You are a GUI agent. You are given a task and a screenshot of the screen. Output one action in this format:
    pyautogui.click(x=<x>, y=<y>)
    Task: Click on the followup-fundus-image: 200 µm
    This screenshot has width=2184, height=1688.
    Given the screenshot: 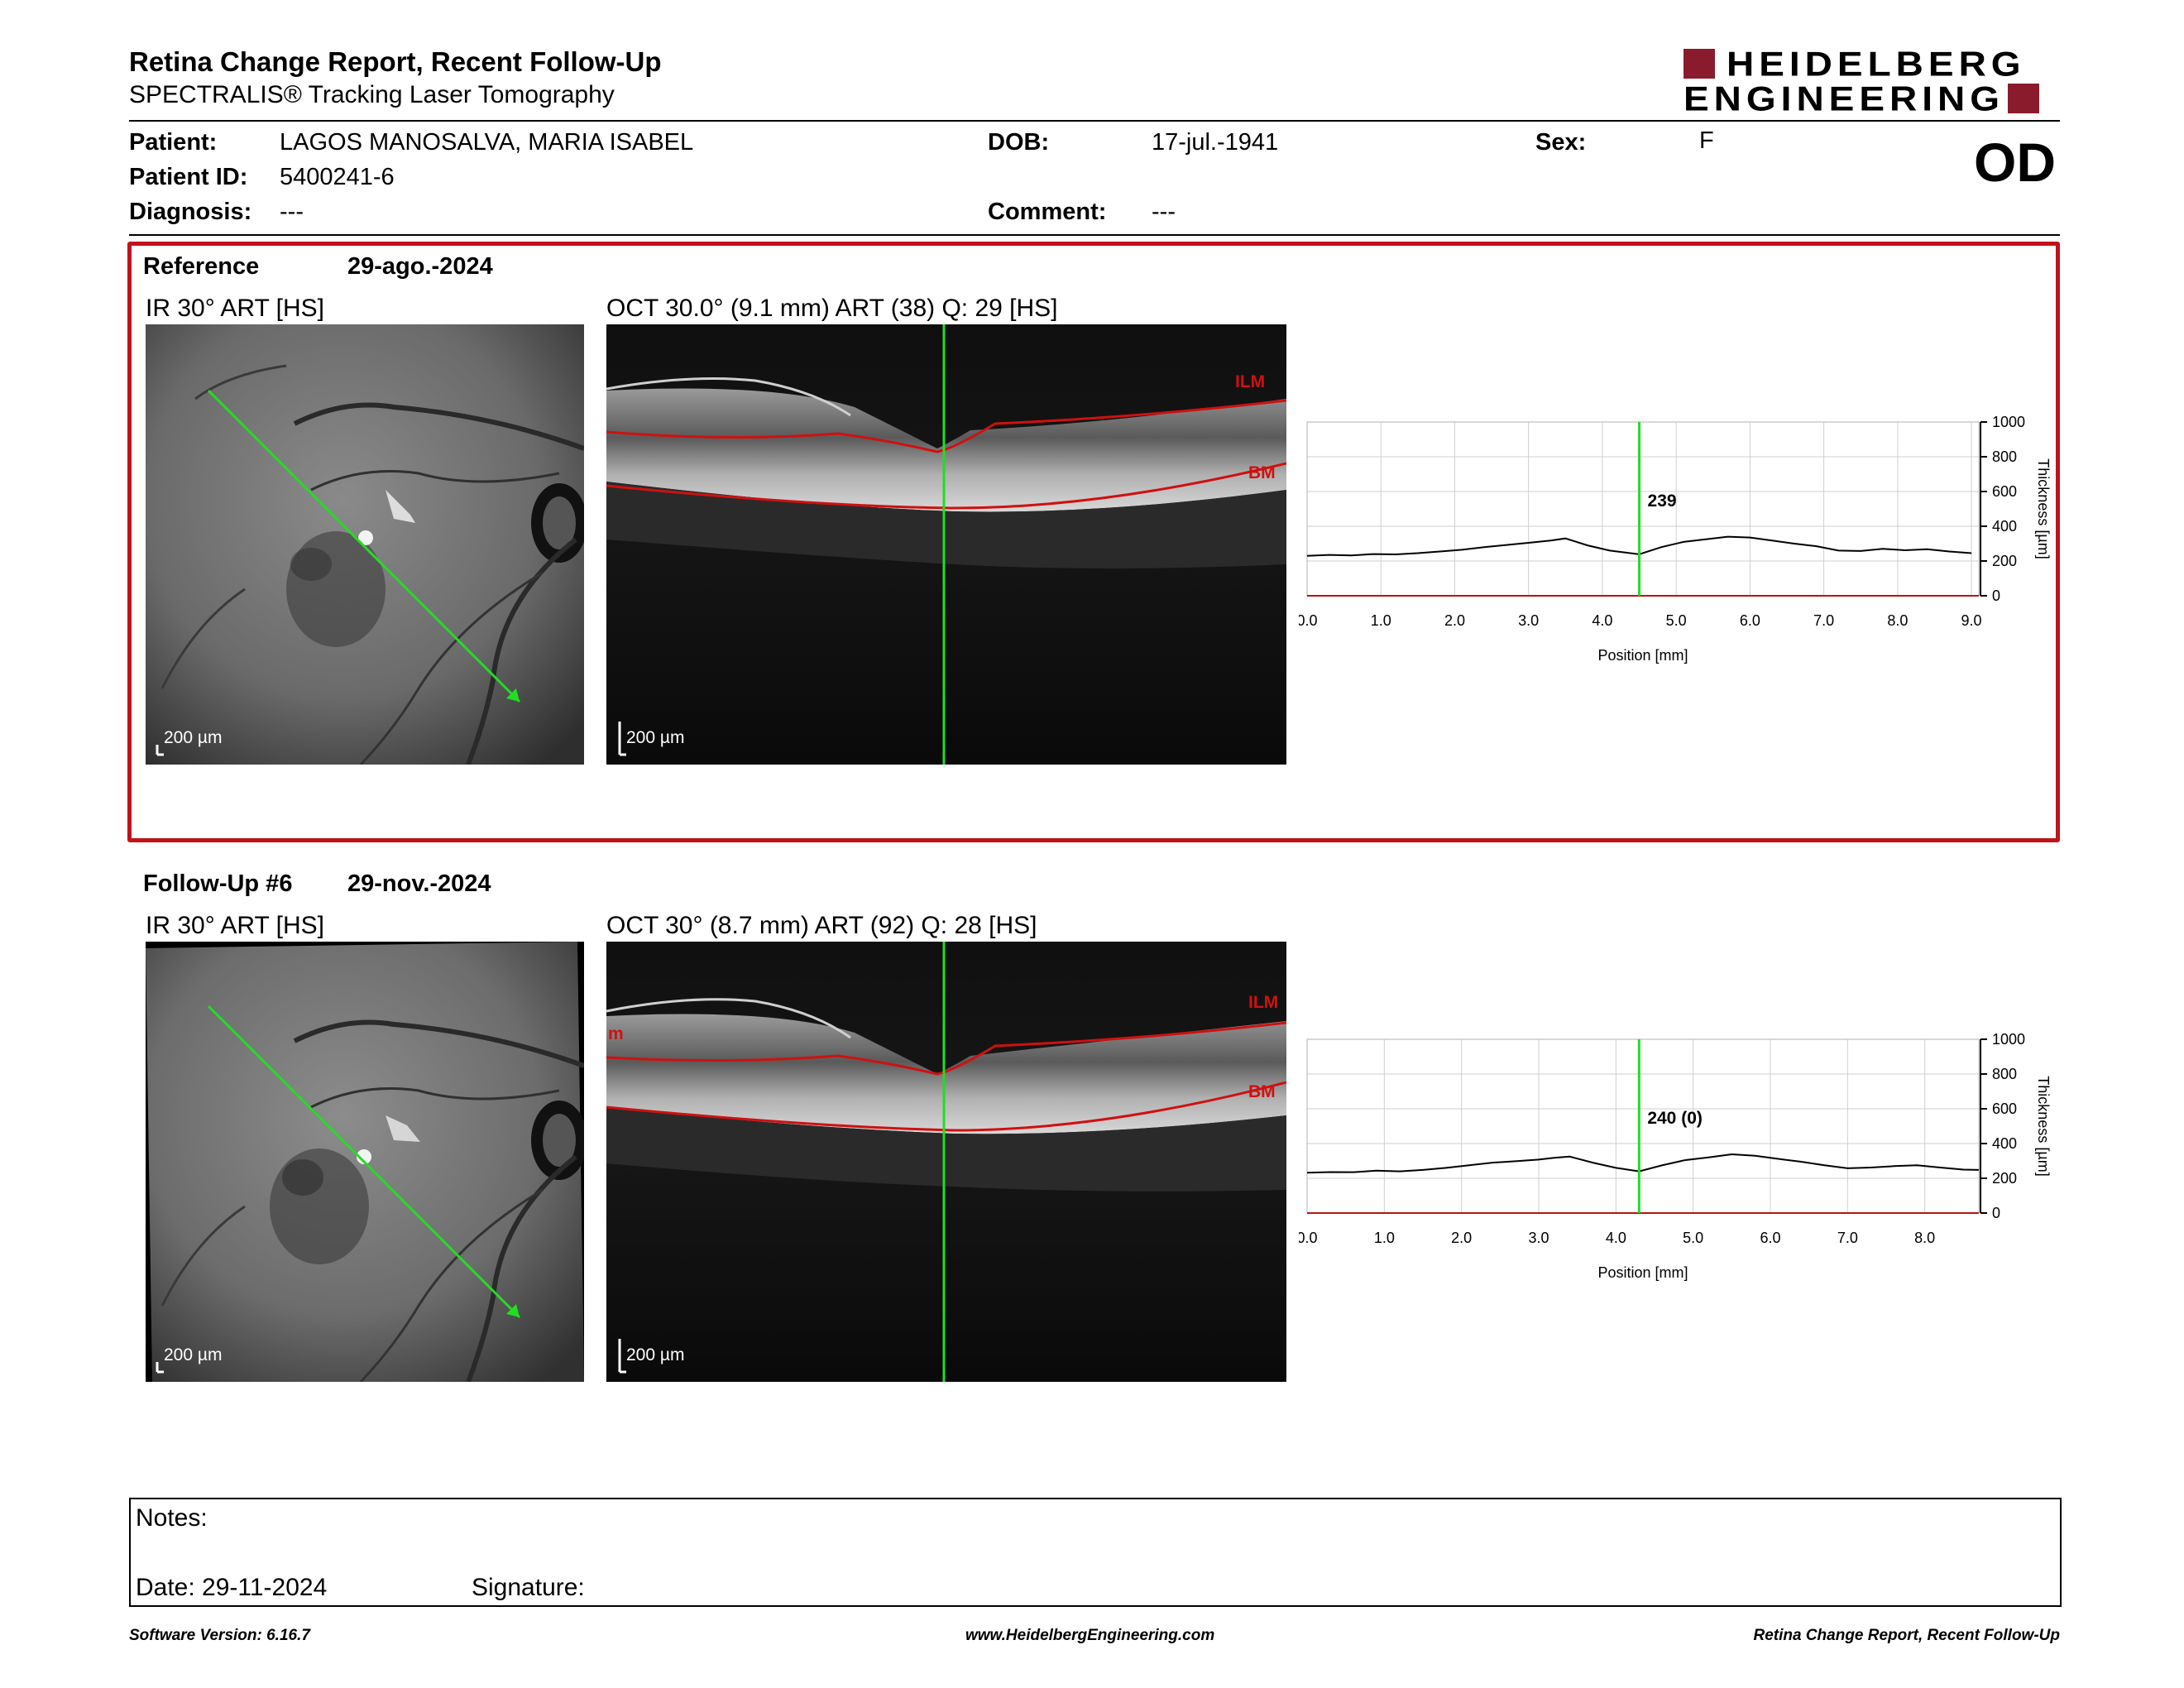 What is the action you would take?
    pyautogui.click(x=365, y=1162)
    